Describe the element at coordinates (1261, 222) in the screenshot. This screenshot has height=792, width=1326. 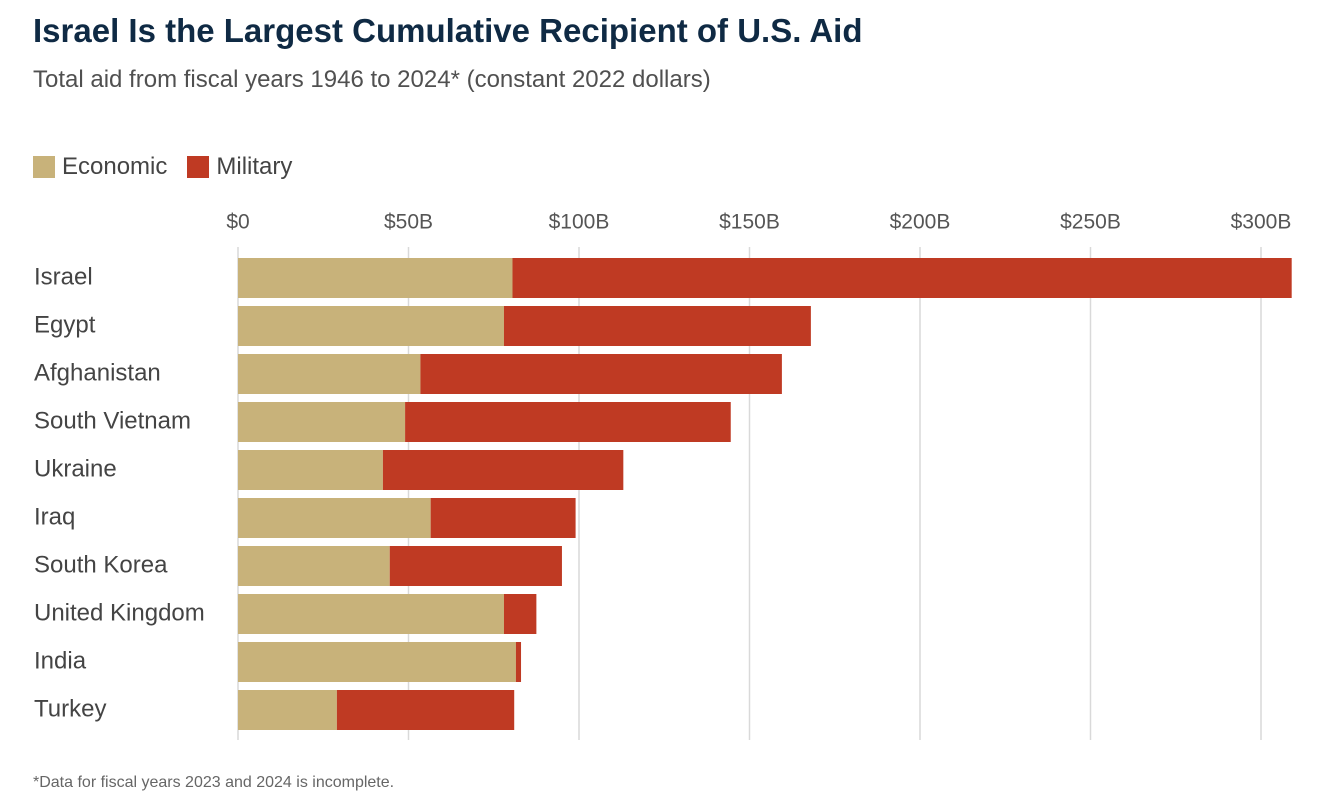
I see `x-tick-label: $300B` at that location.